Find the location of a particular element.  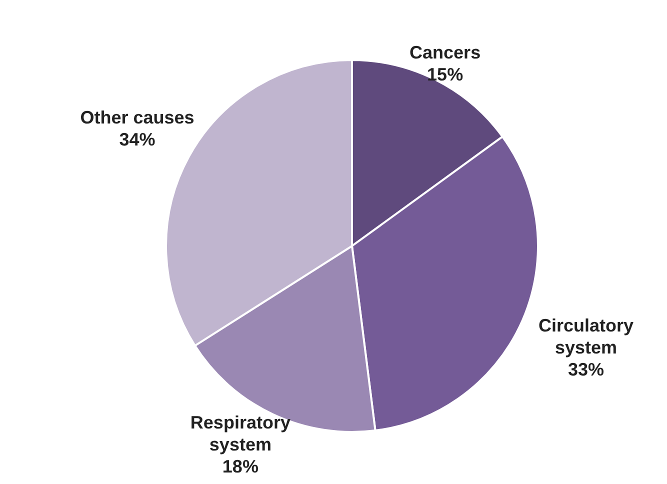

data-label: 15% is located at coordinates (445, 74).